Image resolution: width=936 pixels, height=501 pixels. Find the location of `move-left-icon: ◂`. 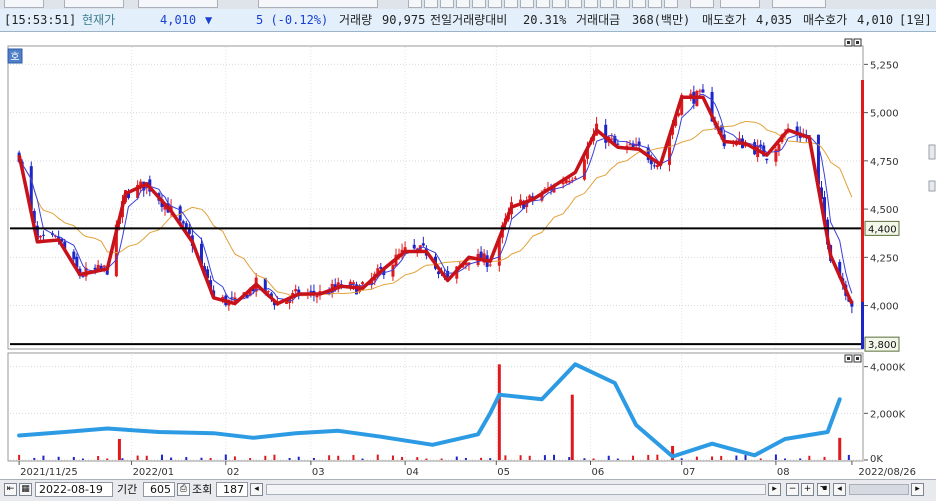

move-left-icon: ◂ is located at coordinates (839, 489).